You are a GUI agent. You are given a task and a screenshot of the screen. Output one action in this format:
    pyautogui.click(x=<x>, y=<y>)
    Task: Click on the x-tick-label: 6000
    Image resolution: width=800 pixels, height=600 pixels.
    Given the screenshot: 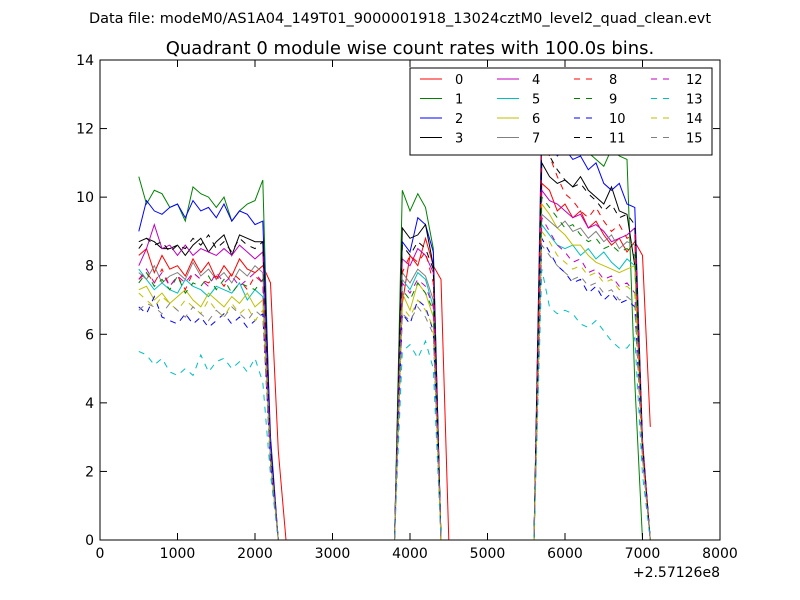 What is the action you would take?
    pyautogui.click(x=565, y=554)
    